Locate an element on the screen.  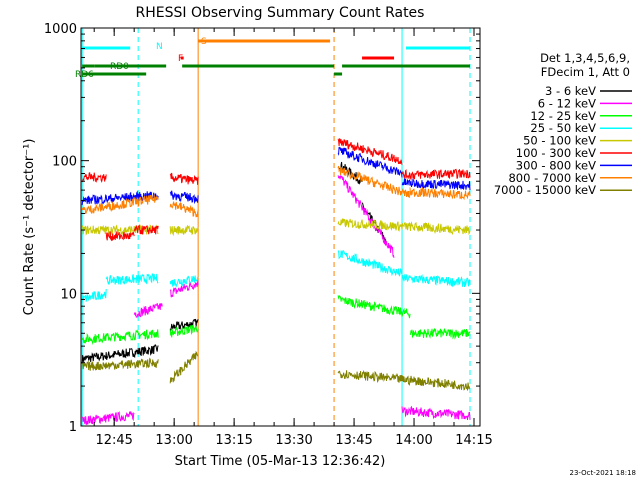
legend-entry-label: 3 - 6 keV is located at coordinates (570, 91).